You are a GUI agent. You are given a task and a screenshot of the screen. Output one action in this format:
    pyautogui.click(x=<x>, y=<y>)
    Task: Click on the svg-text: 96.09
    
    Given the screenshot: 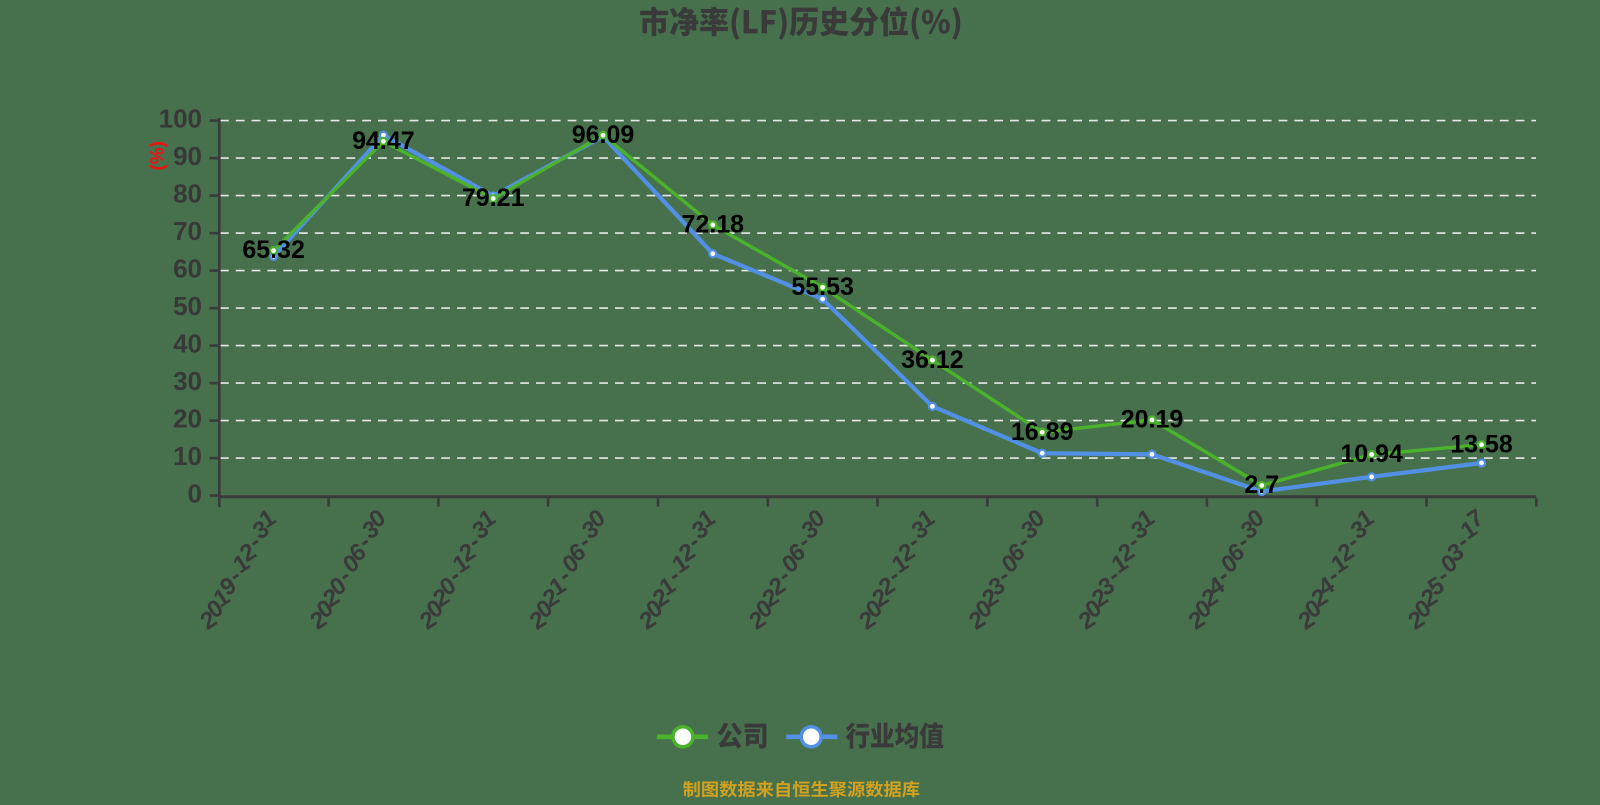 What is the action you would take?
    pyautogui.click(x=603, y=135)
    